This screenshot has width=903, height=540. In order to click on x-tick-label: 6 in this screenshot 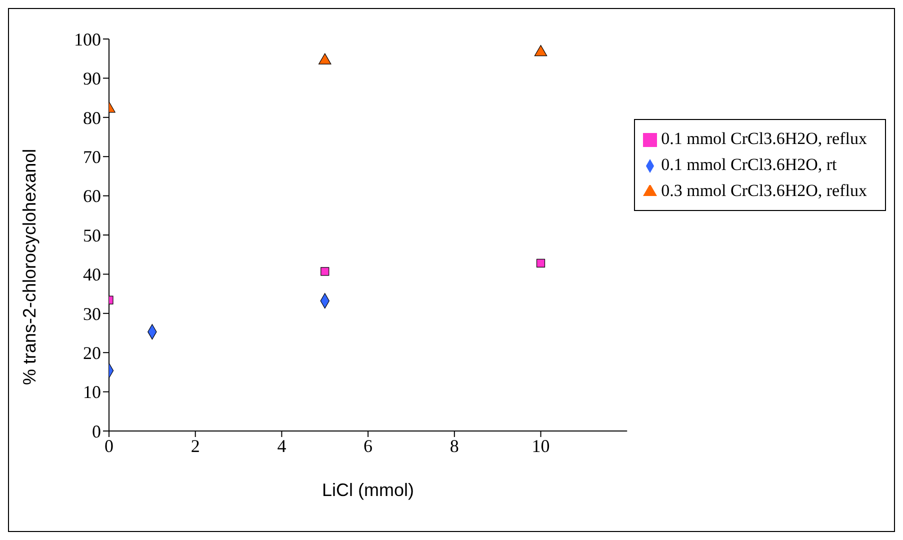, I will do `click(368, 446)`.